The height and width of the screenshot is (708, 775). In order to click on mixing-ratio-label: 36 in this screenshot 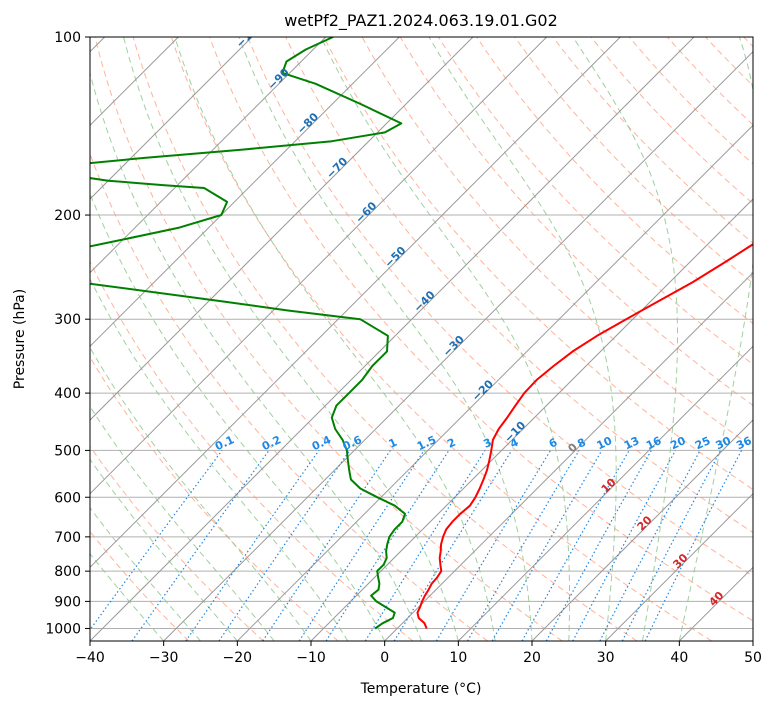, I will do `click(744, 443)`.